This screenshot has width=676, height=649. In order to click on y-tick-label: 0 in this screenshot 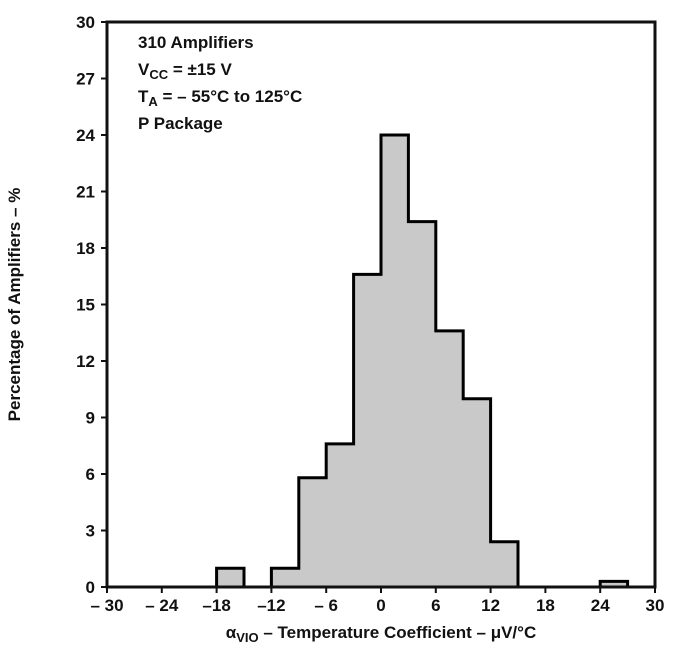, I will do `click(90, 587)`.